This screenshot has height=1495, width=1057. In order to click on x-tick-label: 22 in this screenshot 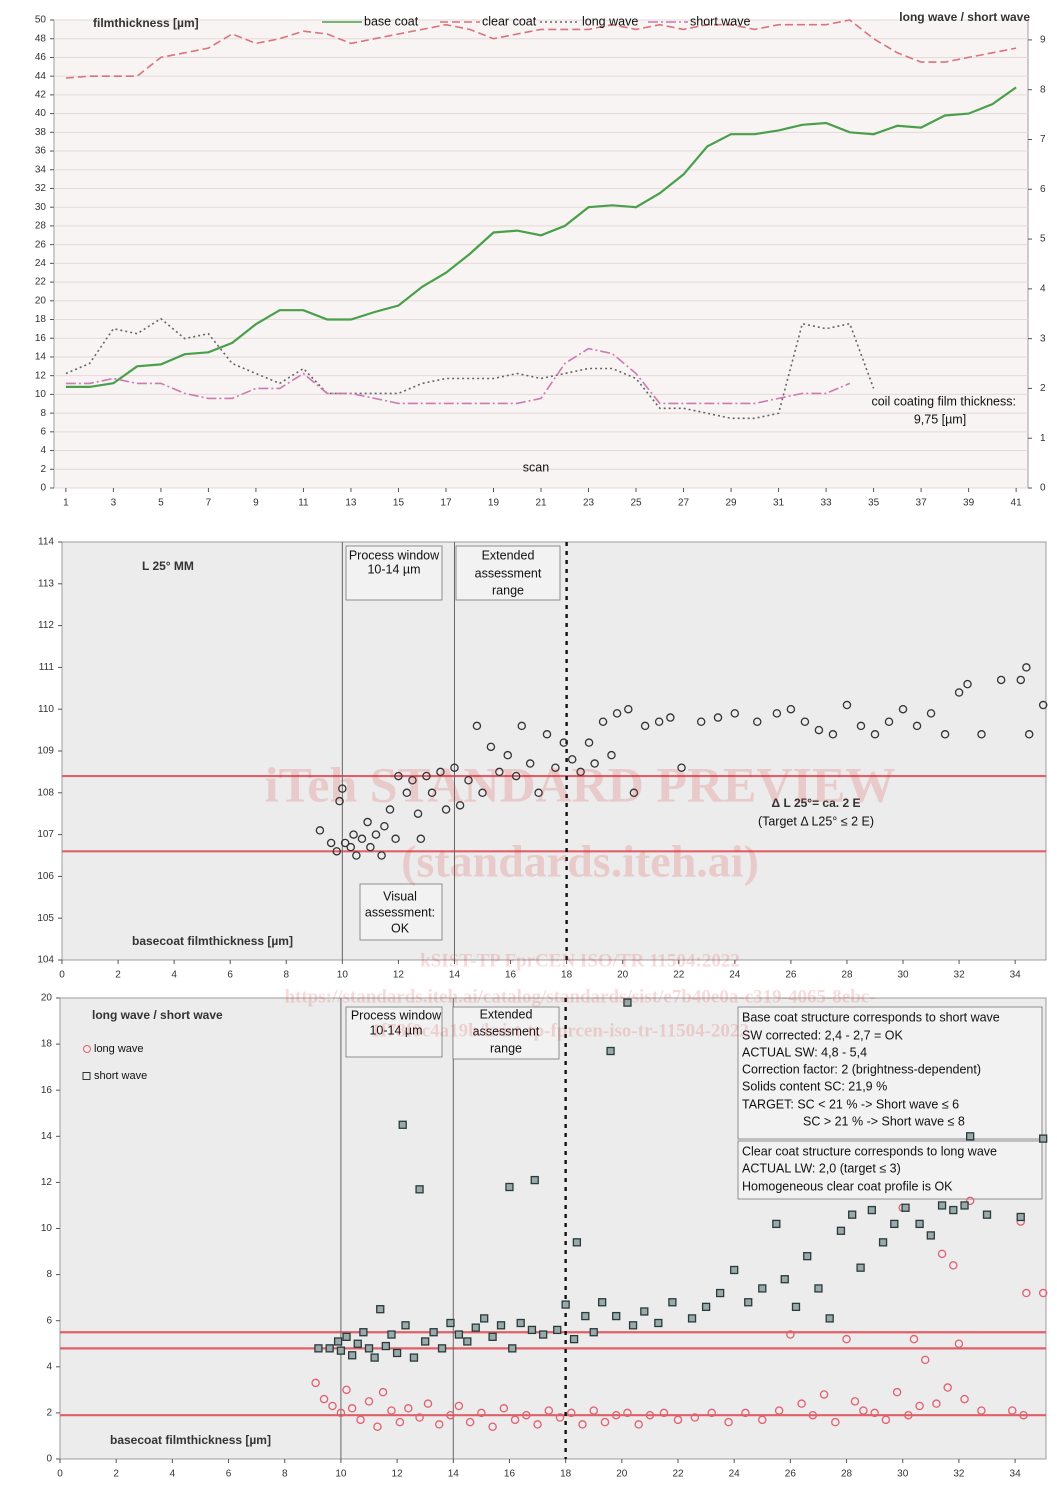, I will do `click(679, 975)`.